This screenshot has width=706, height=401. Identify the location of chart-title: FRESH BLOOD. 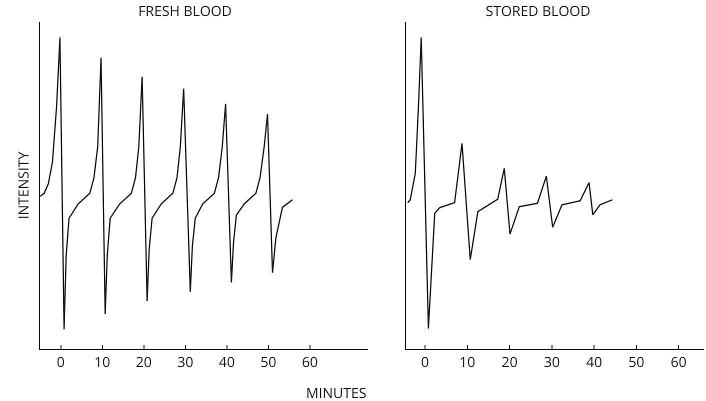
(185, 11).